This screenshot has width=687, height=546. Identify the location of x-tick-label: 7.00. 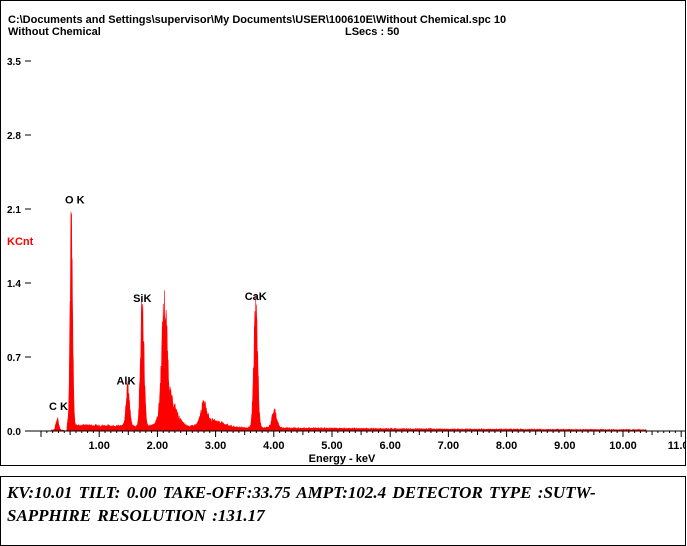
(448, 446).